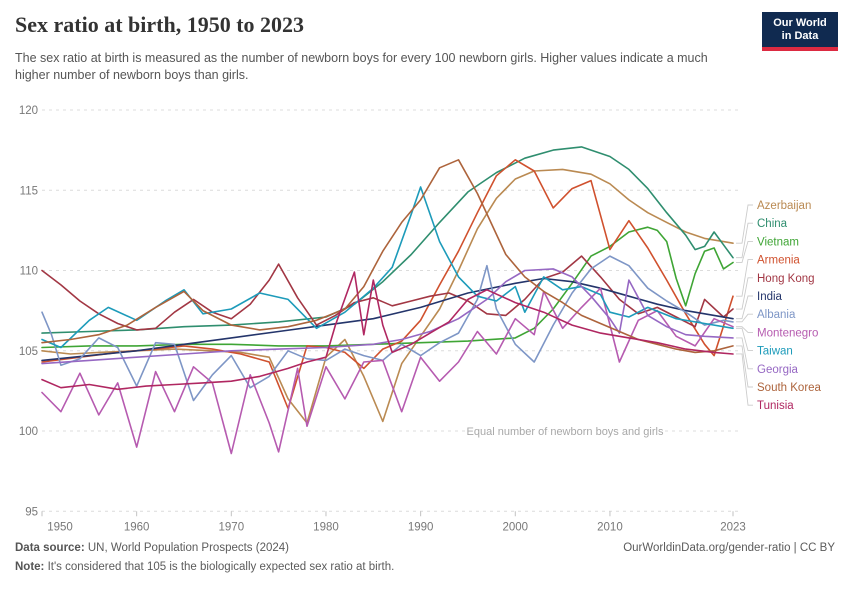 This screenshot has width=850, height=600. What do you see at coordinates (744, 251) in the screenshot?
I see `legend-connector-vietnam` at bounding box center [744, 251].